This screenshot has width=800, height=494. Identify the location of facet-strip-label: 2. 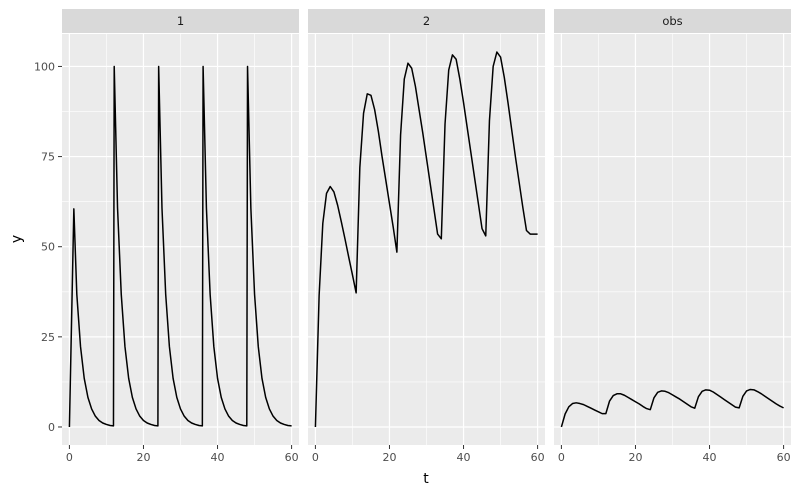
(426, 21).